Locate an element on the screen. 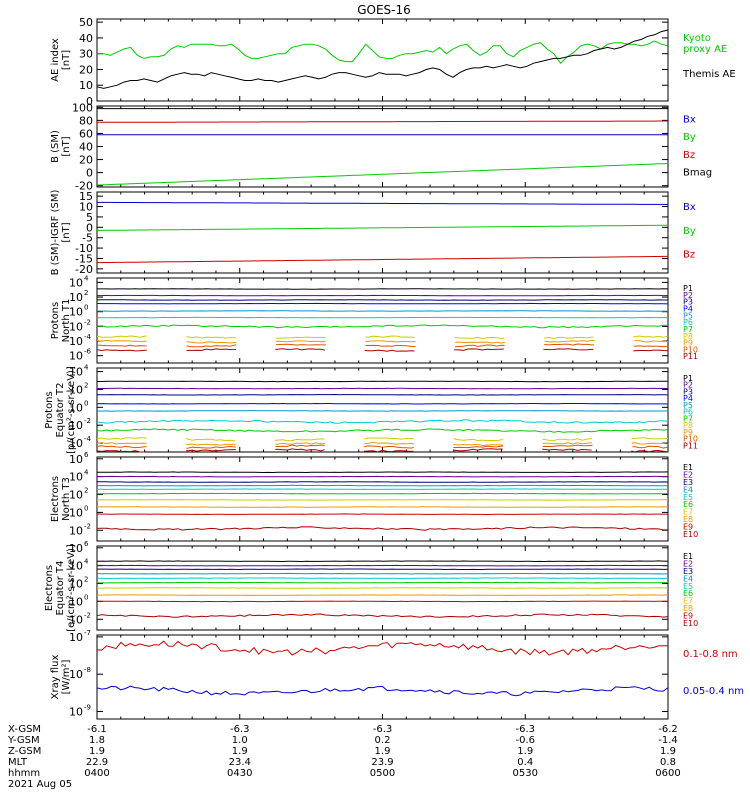  x-row-value: 0.8 is located at coordinates (668, 762).